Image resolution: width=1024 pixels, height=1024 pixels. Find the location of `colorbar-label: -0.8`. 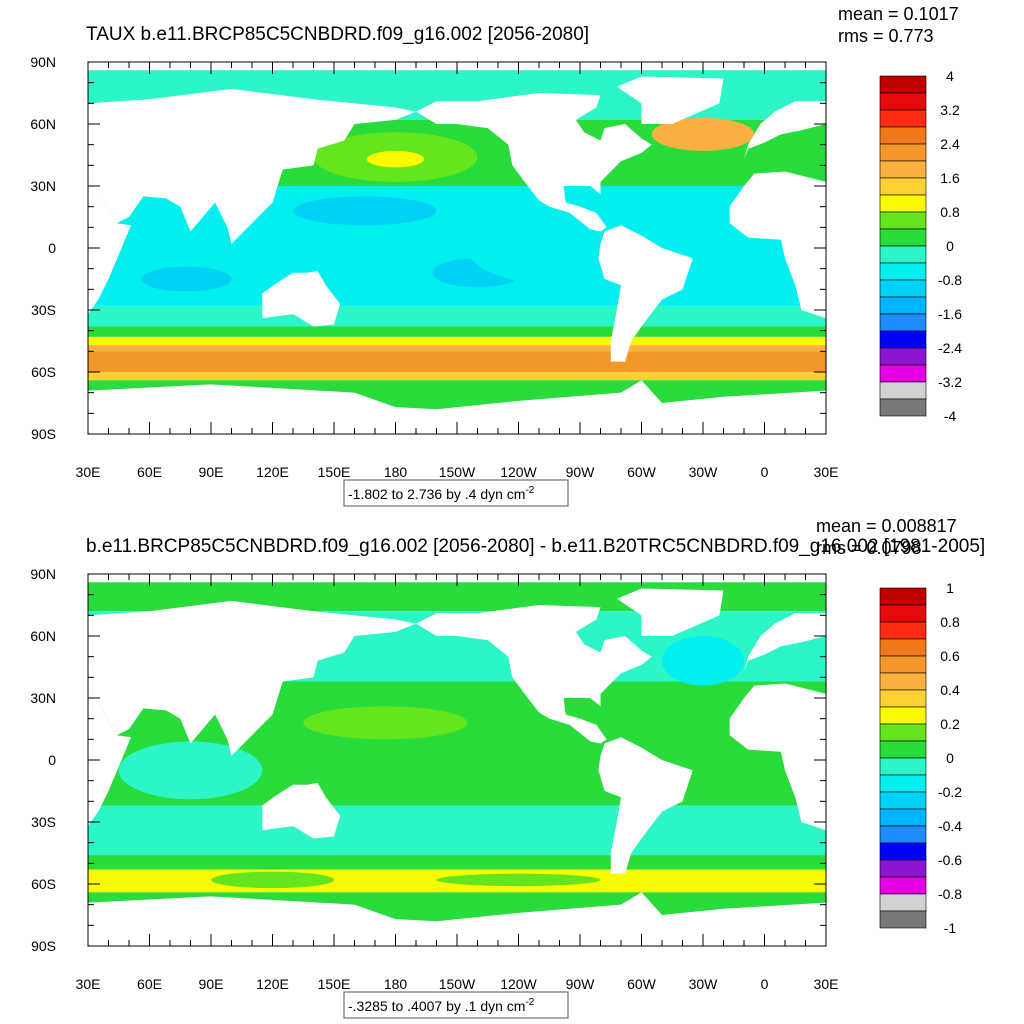

colorbar-label: -0.8 is located at coordinates (950, 894).